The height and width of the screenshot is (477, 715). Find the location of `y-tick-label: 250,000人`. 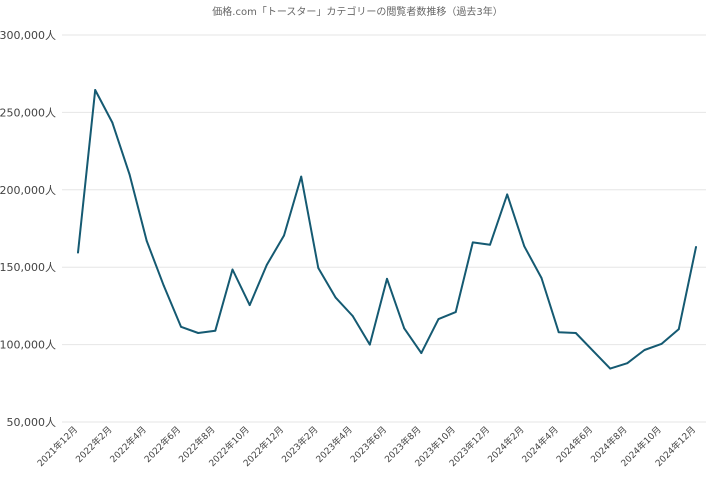

y-tick-label: 250,000人 is located at coordinates (28, 112).